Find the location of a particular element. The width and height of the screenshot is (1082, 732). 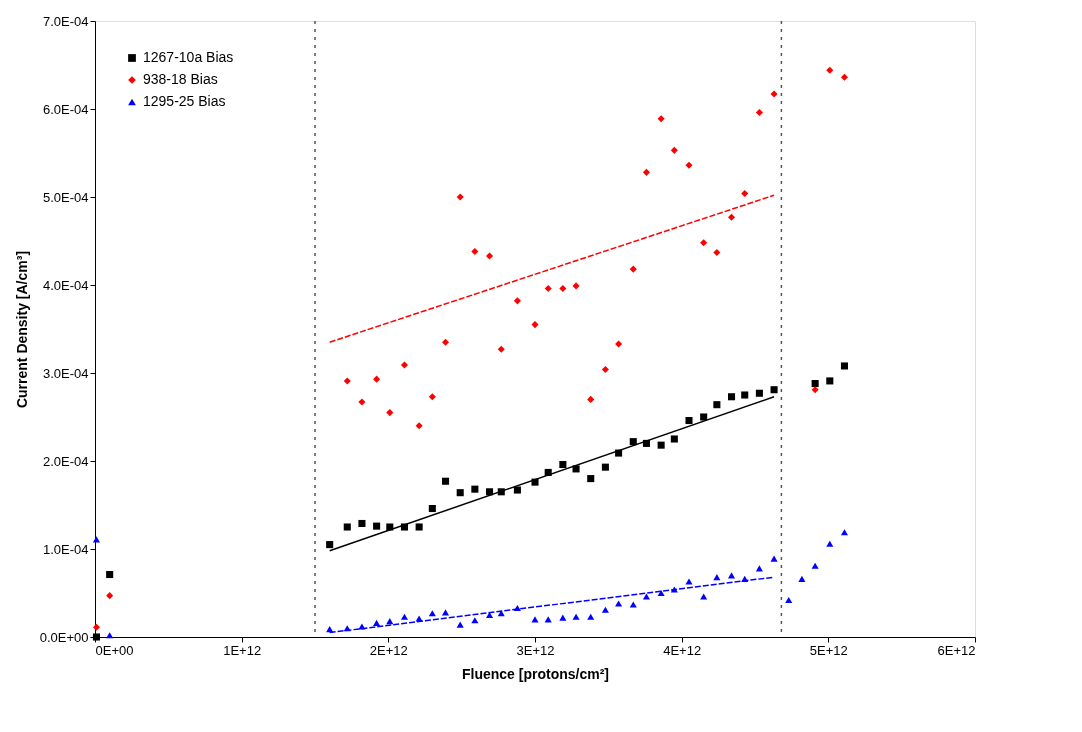

y-tick-label: 1.0E-04 is located at coordinates (65, 549).